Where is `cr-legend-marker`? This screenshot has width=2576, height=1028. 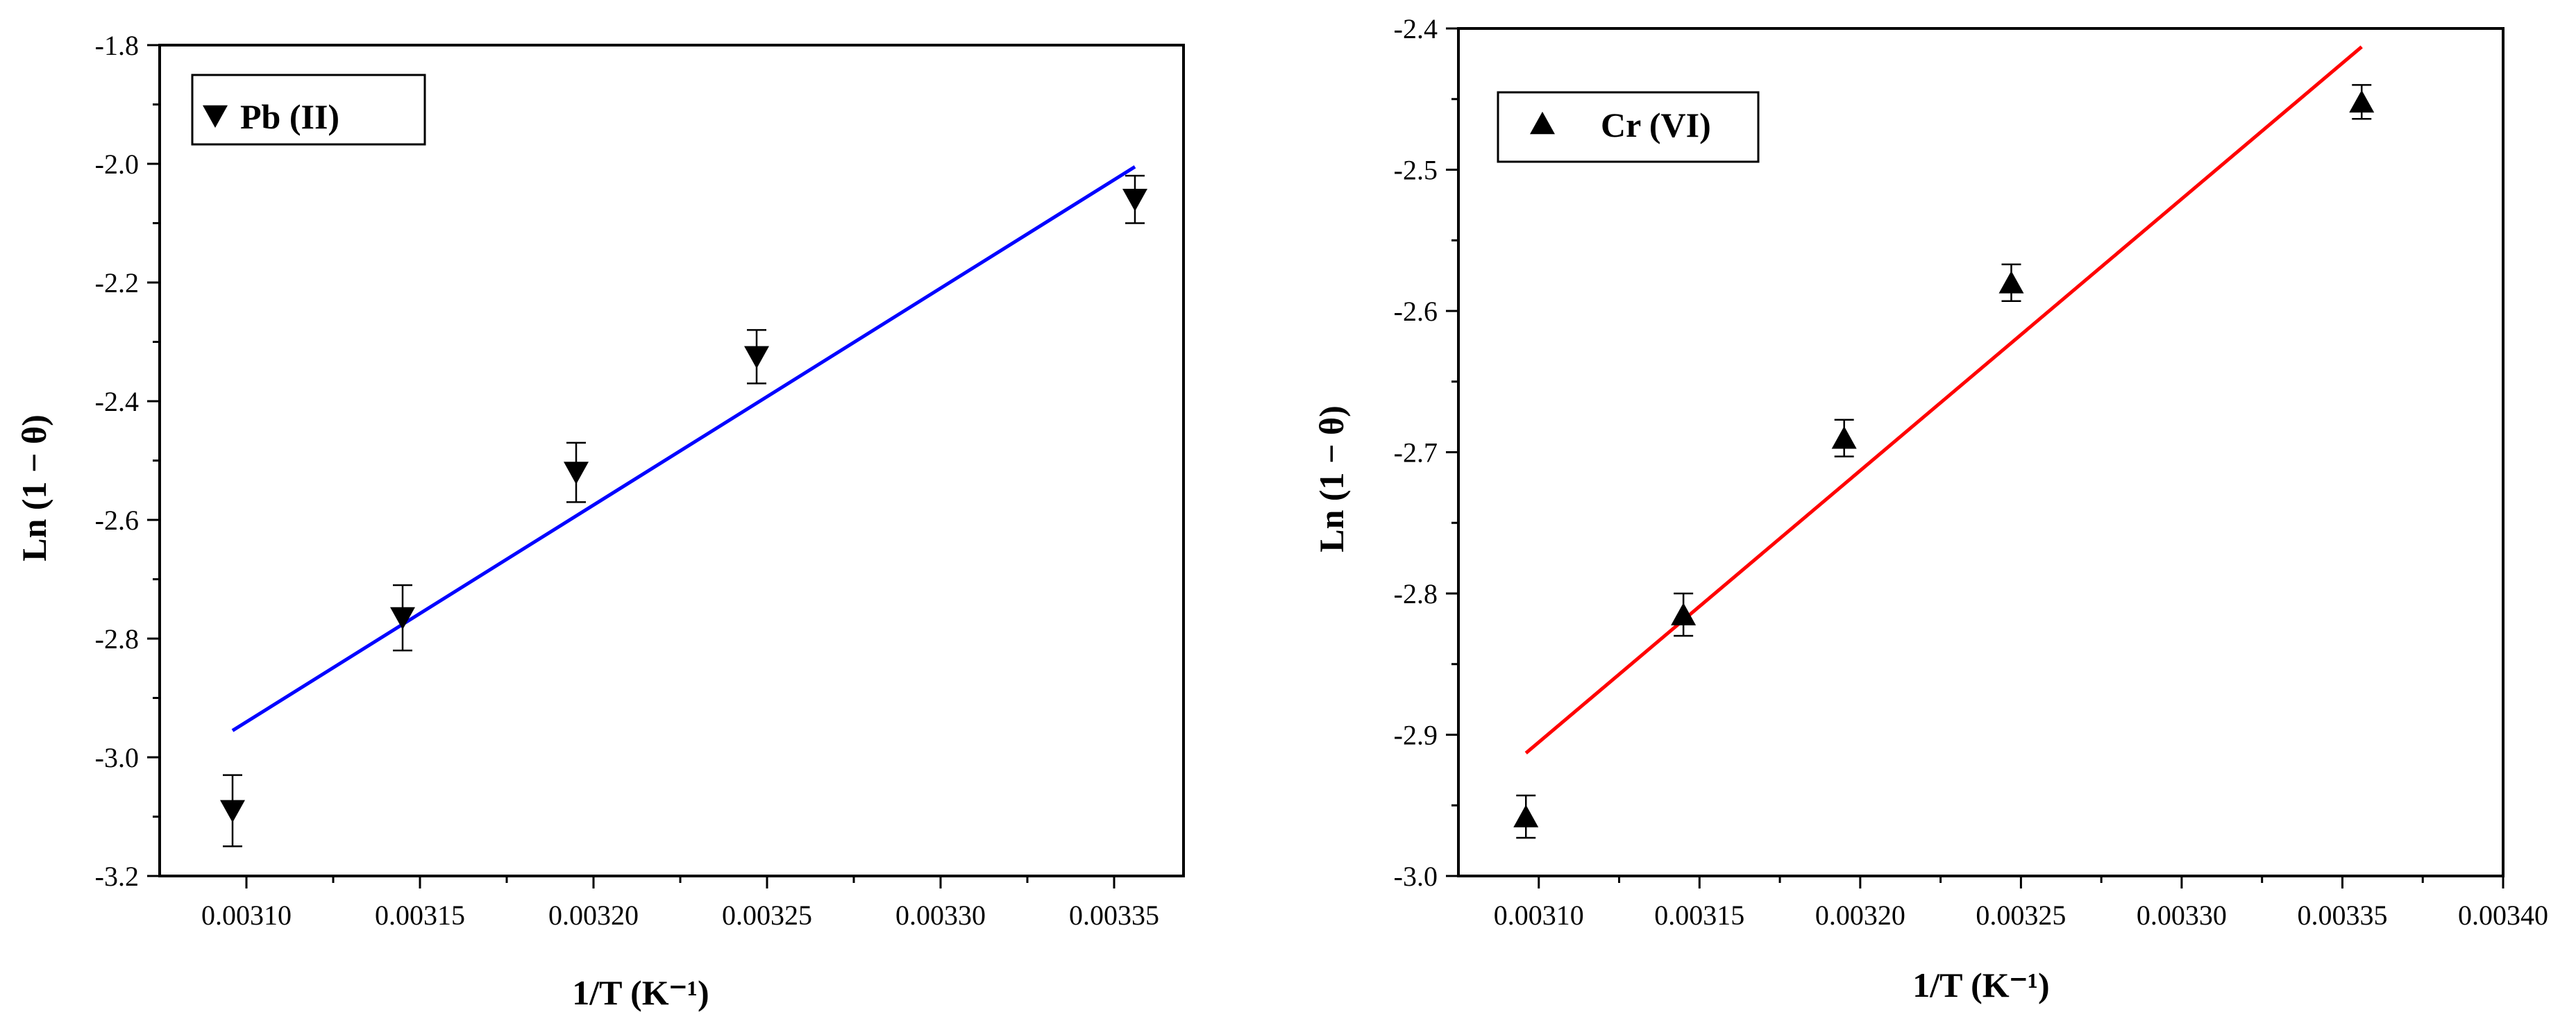
cr-legend-marker is located at coordinates (1542, 123).